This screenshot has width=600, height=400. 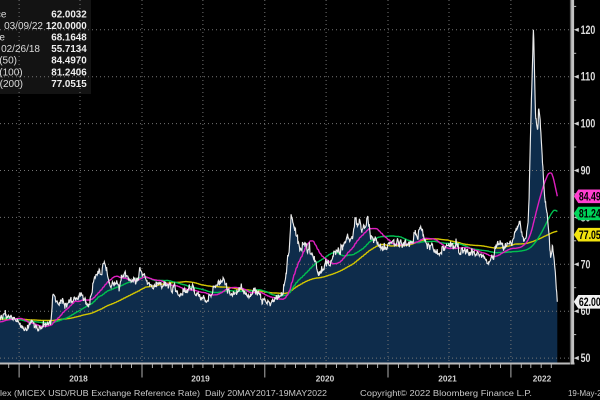 I want to click on svg-text: SMAVG (50), so click(x=8, y=61).